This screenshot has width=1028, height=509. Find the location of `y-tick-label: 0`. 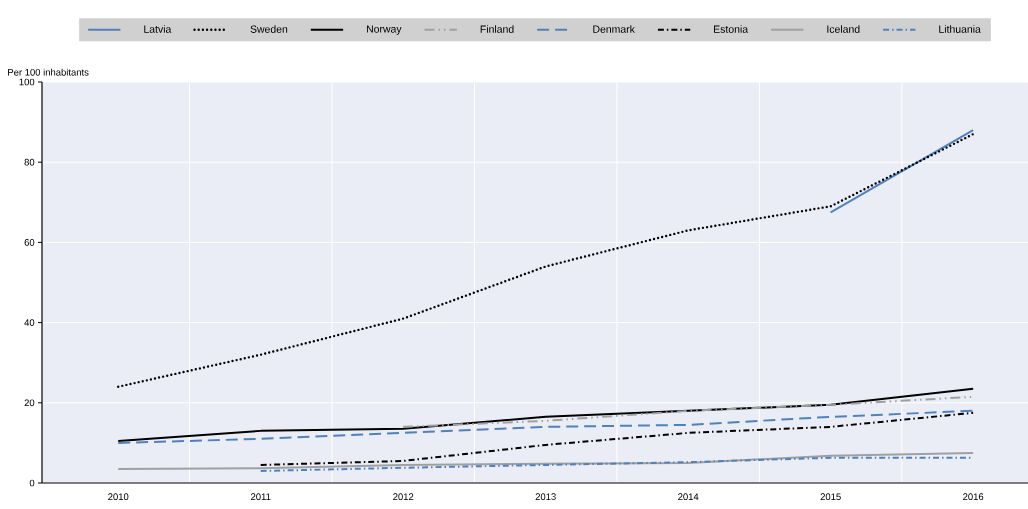

y-tick-label: 0 is located at coordinates (32, 483).